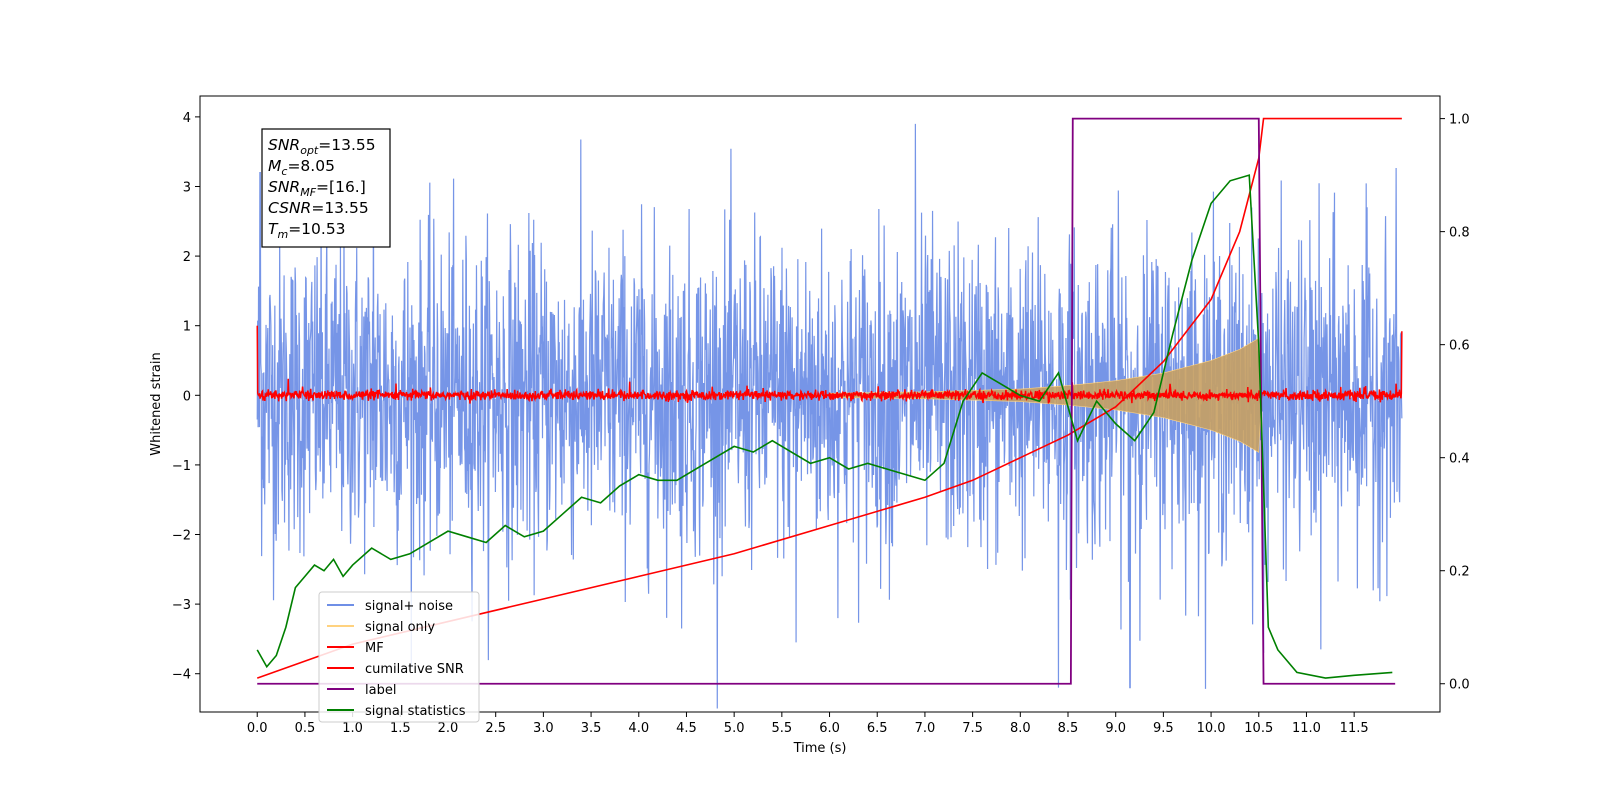 The width and height of the screenshot is (1600, 800). Describe the element at coordinates (257, 728) in the screenshot. I see `x-tick-label: 0.0` at that location.